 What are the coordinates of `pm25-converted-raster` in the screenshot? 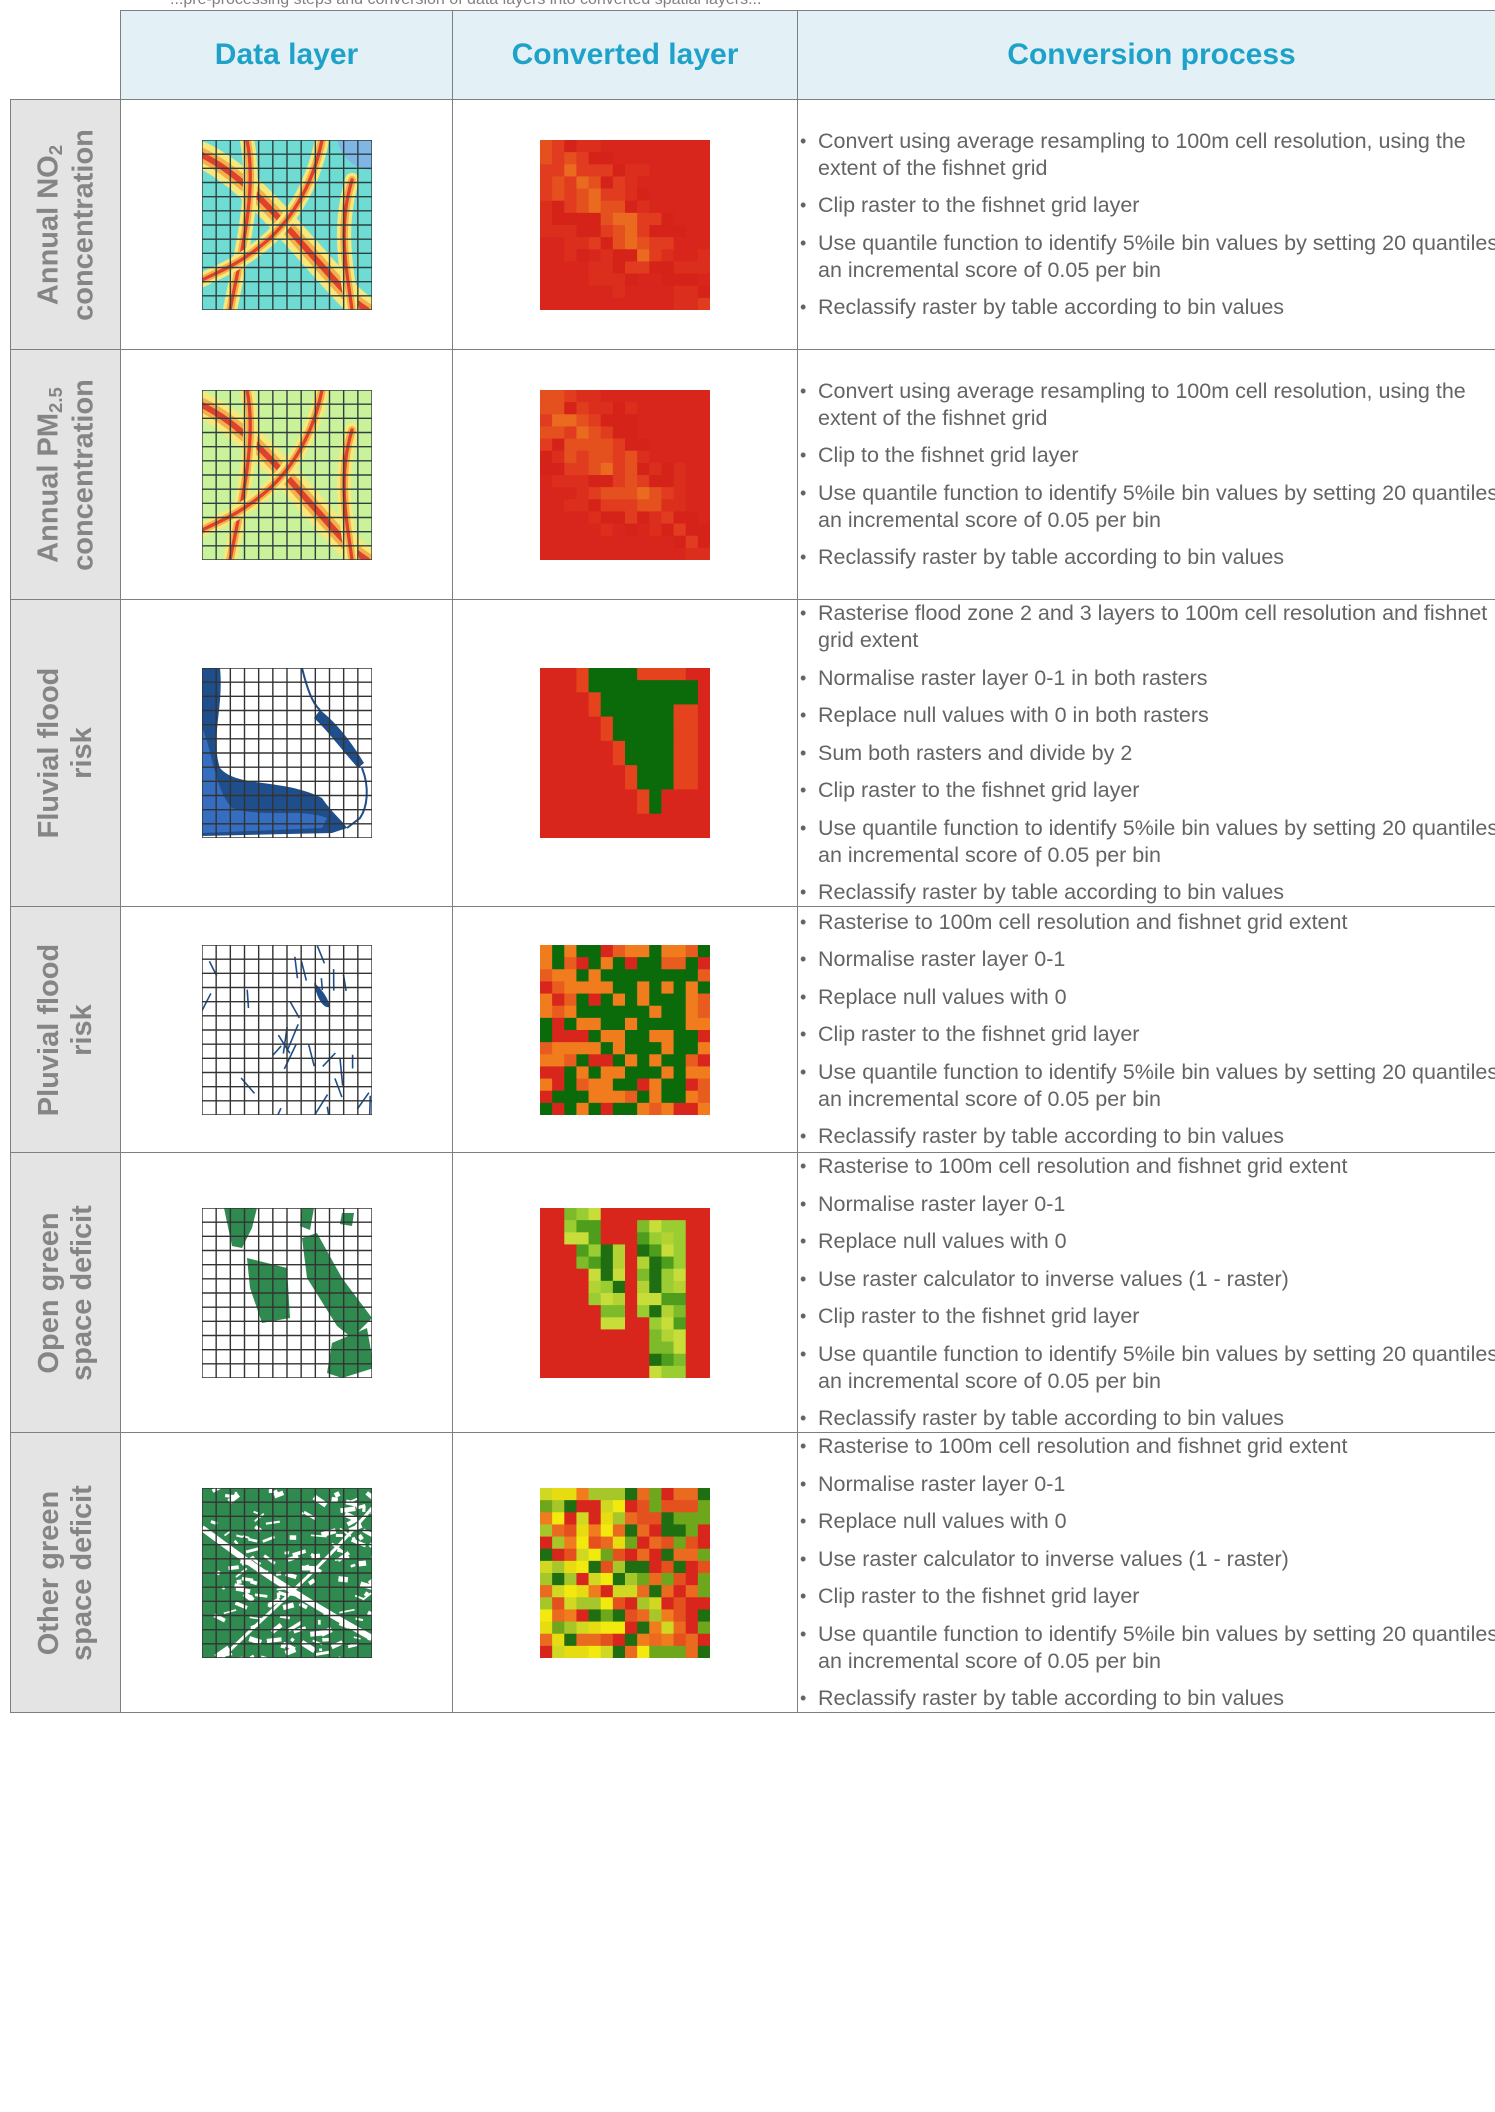 It's located at (625, 474).